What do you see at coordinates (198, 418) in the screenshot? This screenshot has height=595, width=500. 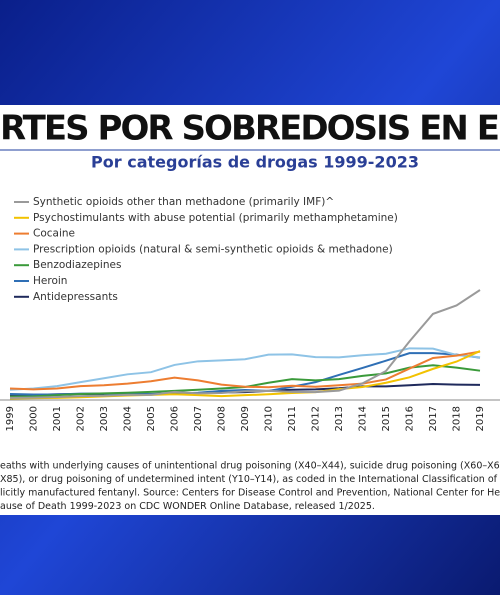 I see `x-tick-label: 2007` at bounding box center [198, 418].